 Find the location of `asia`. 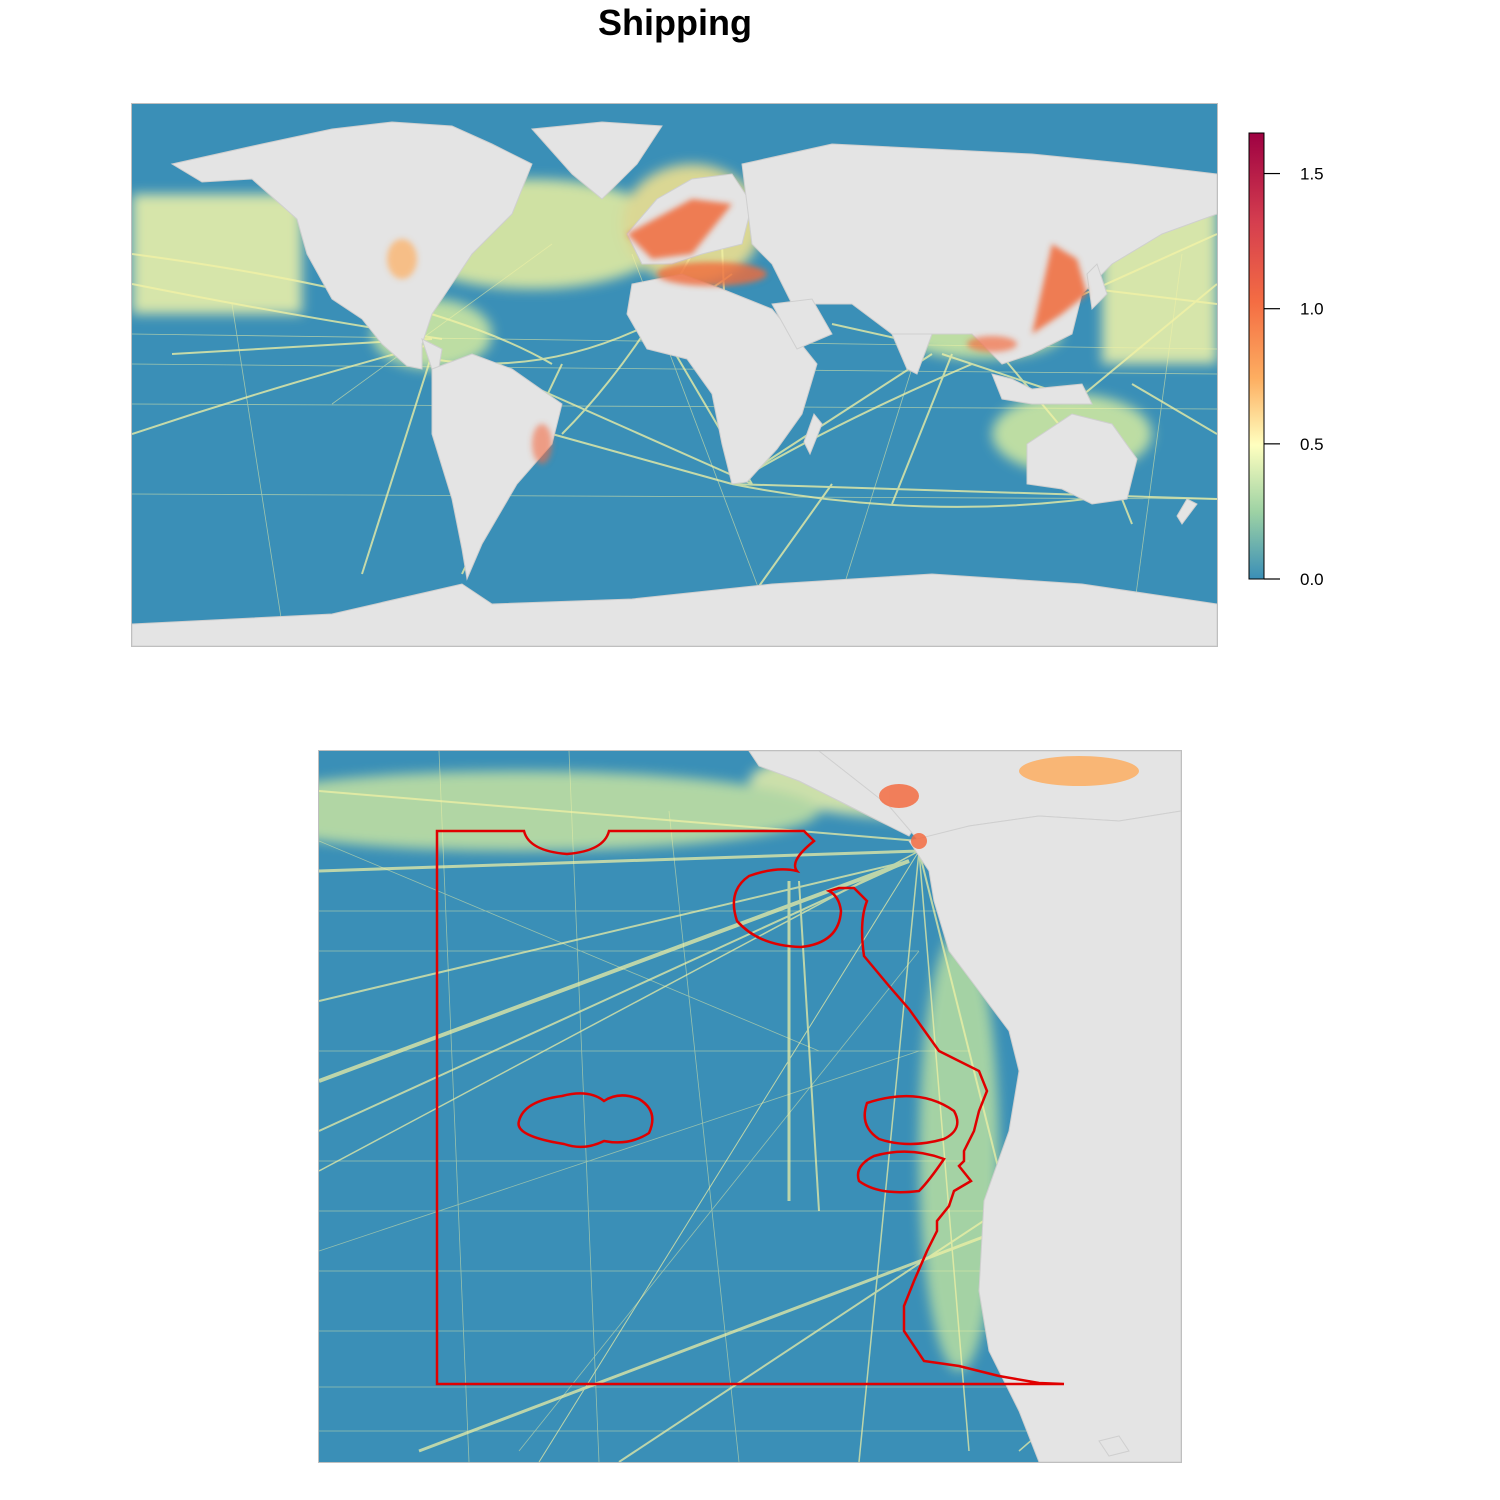

asia is located at coordinates (979, 254).